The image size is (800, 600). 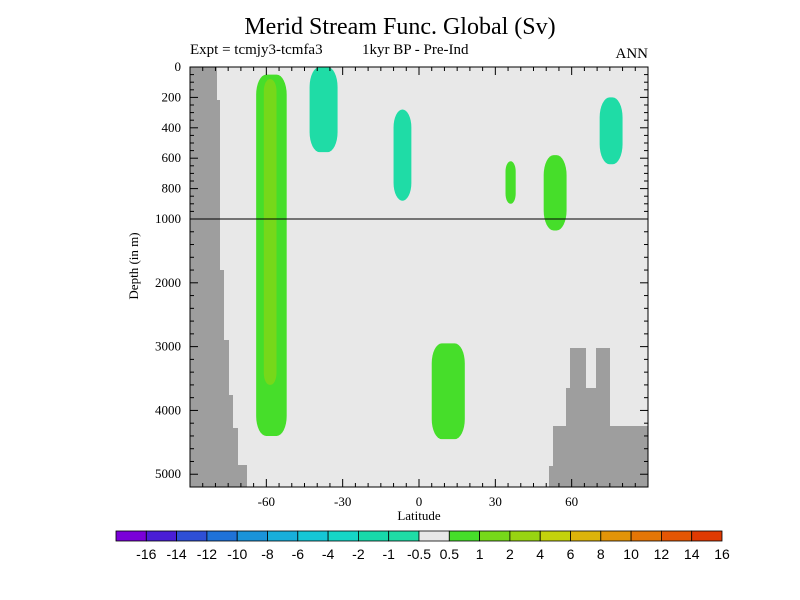 I want to click on y-tick-label: 200, so click(x=172, y=96).